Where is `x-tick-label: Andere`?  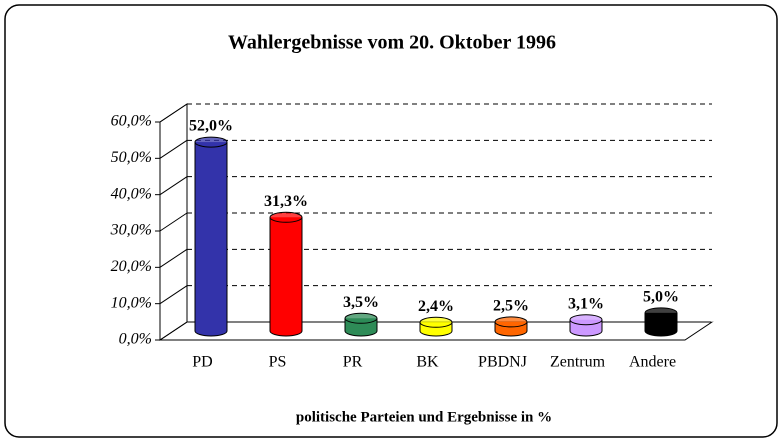 x-tick-label: Andere is located at coordinates (652, 362).